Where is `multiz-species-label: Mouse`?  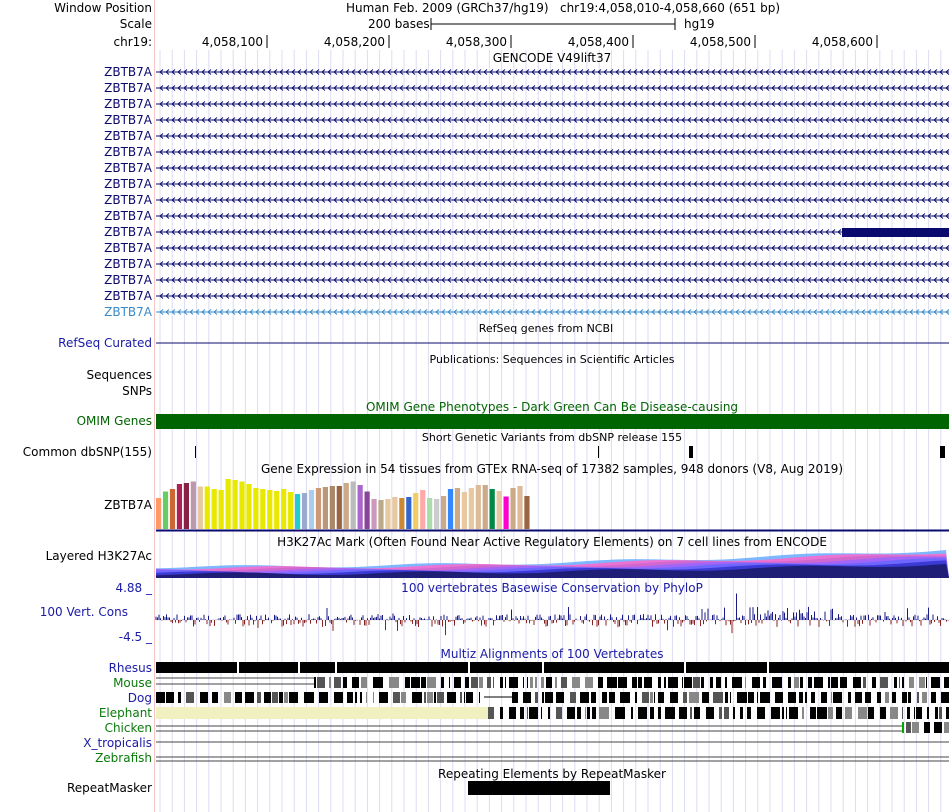 multiz-species-label: Mouse is located at coordinates (132, 683).